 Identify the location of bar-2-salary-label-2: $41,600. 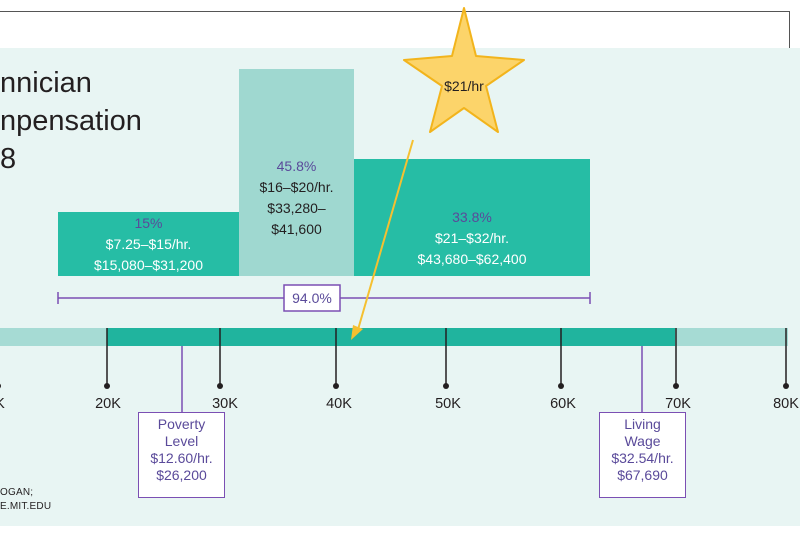
(296, 229).